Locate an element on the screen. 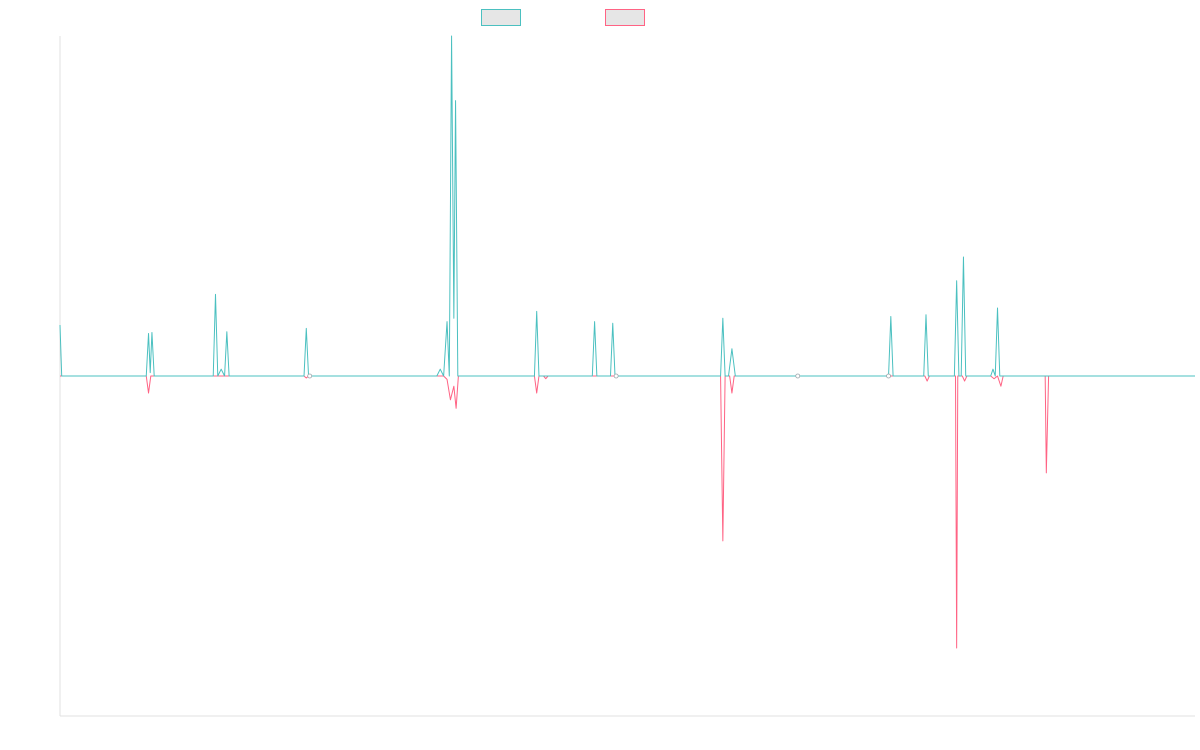 The image size is (1200, 750). legend is located at coordinates (563, 17).